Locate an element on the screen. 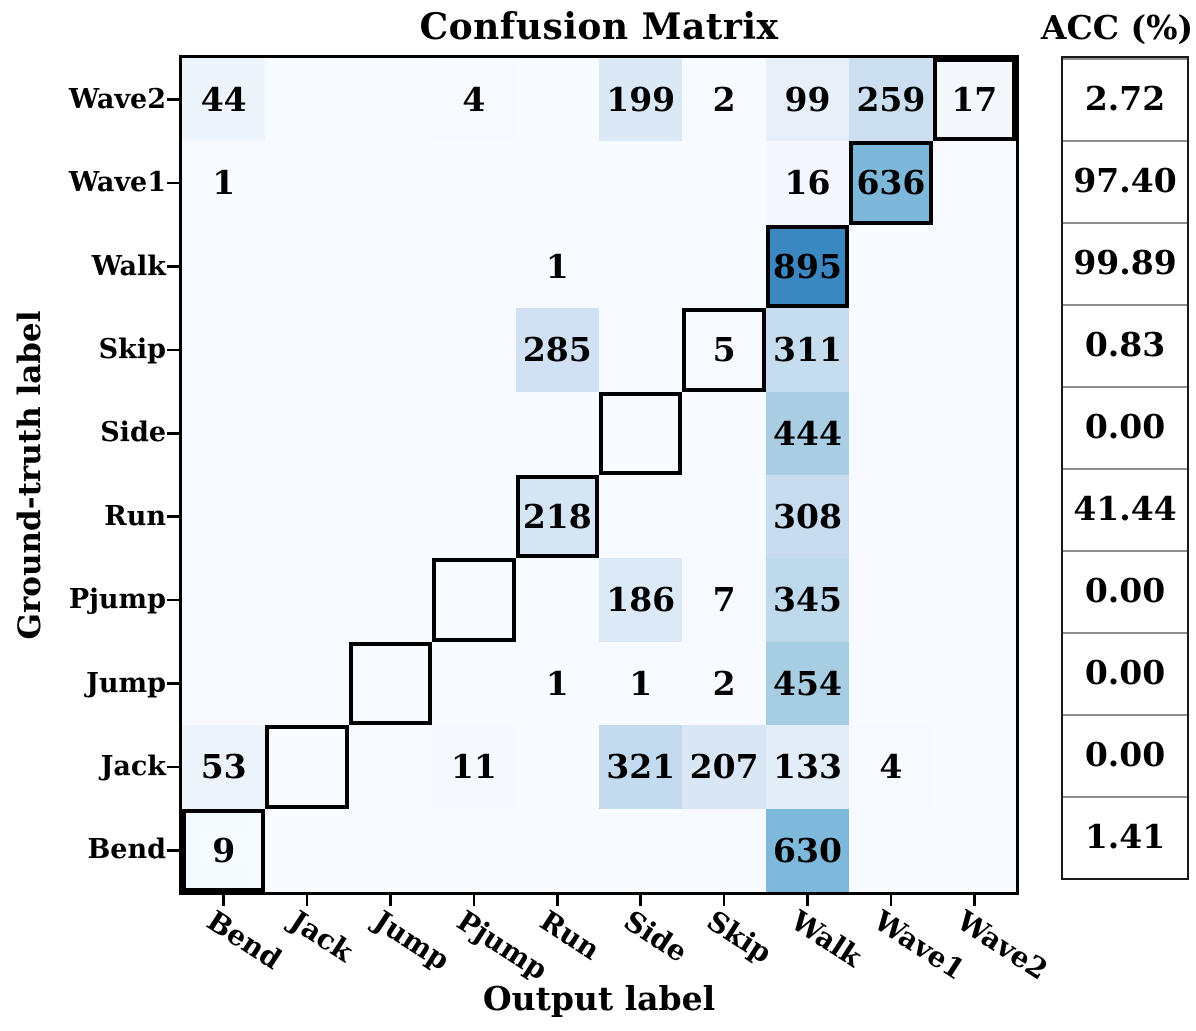 This screenshot has height=1031, width=1196. chart-title: Confusion Matrix is located at coordinates (599, 27).